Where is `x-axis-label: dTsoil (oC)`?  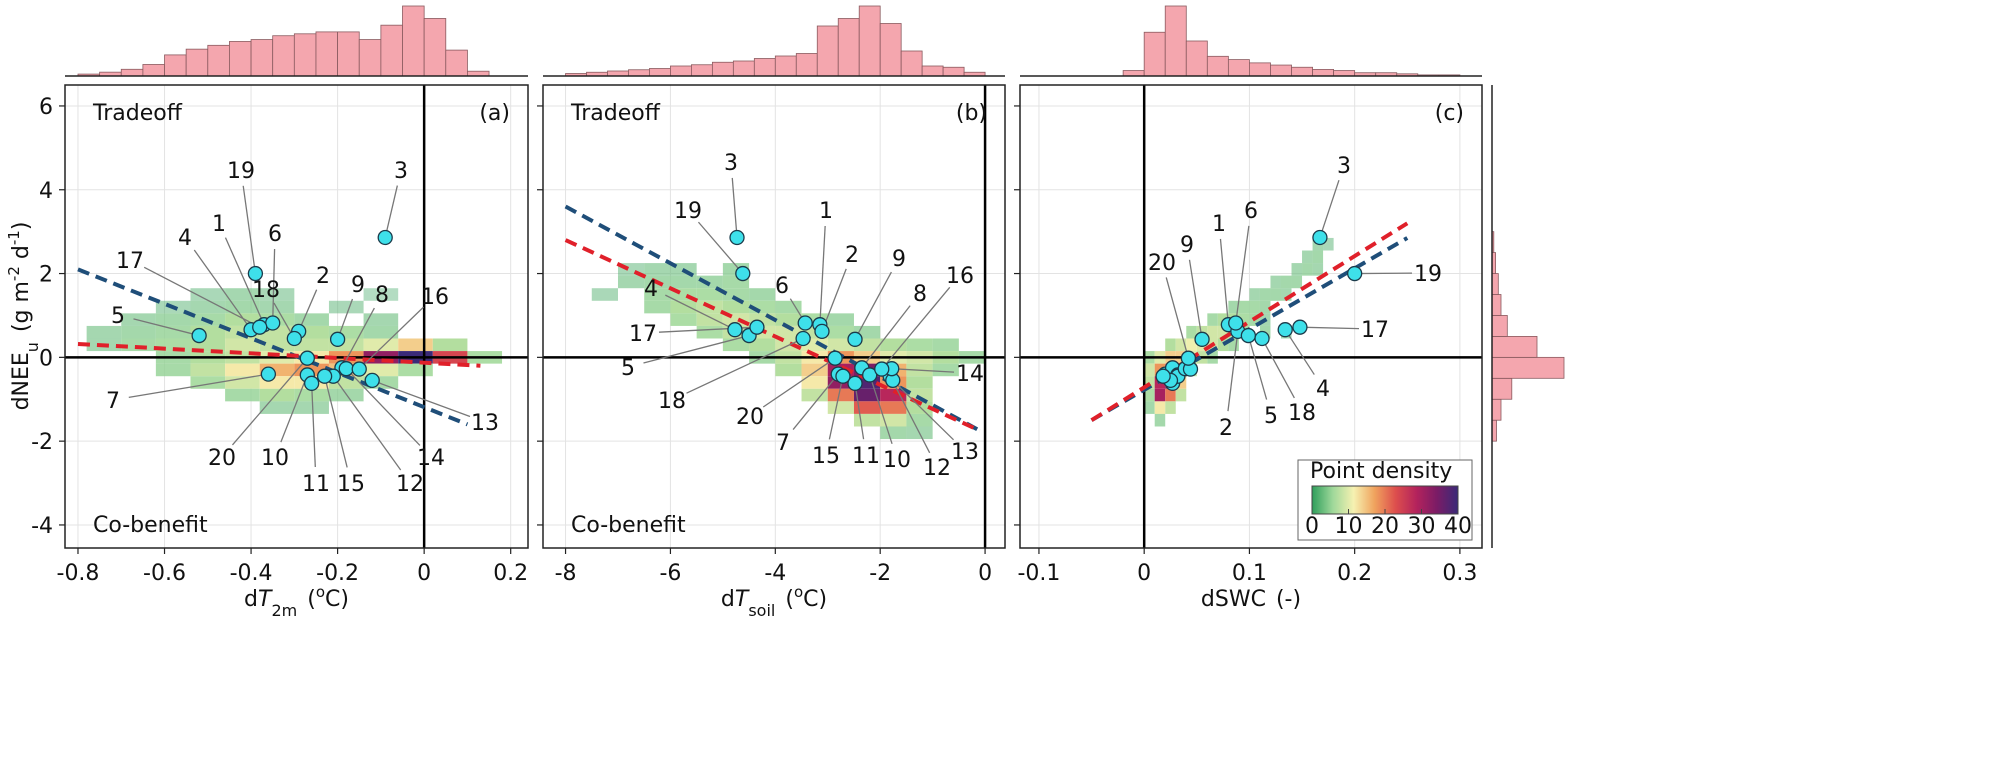 x-axis-label: dTsoil (oC) is located at coordinates (774, 601).